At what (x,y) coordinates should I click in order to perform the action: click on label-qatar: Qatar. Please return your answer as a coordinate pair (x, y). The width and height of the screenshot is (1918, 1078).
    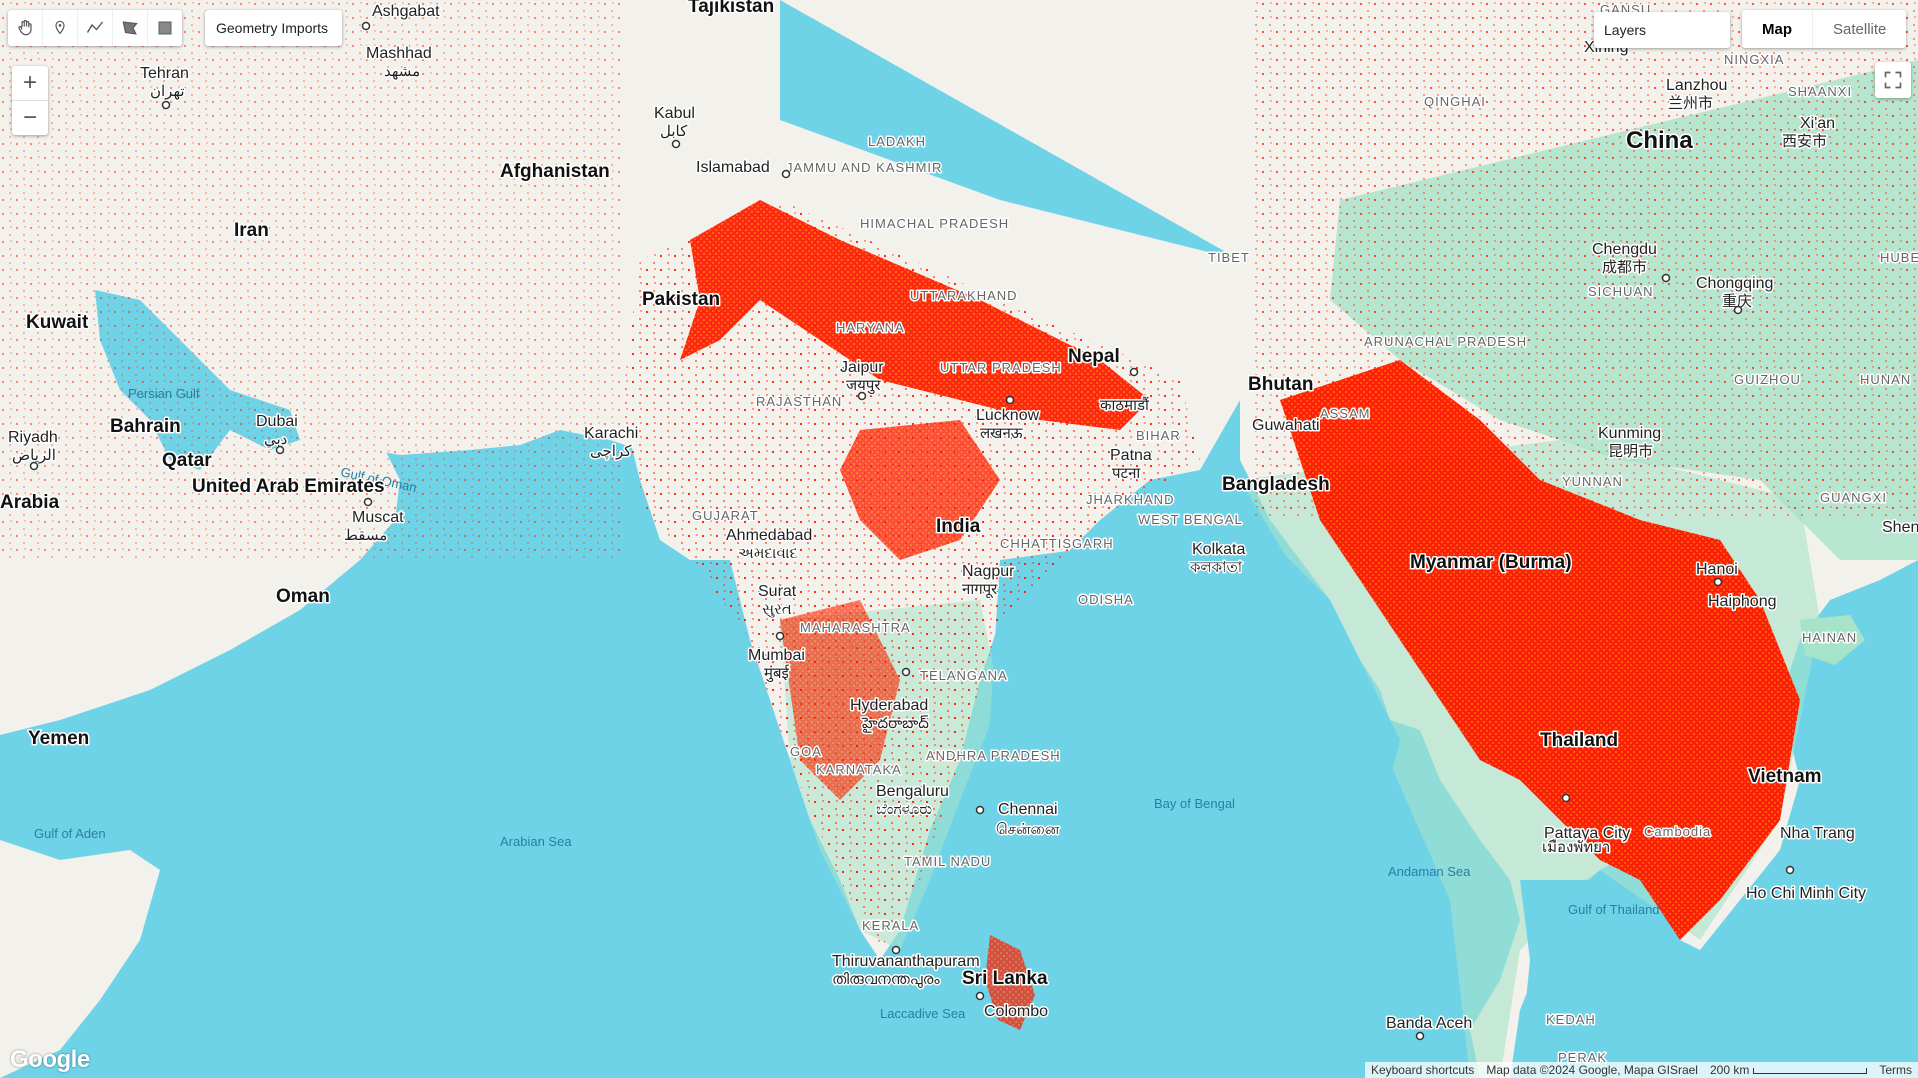
    Looking at the image, I should click on (187, 460).